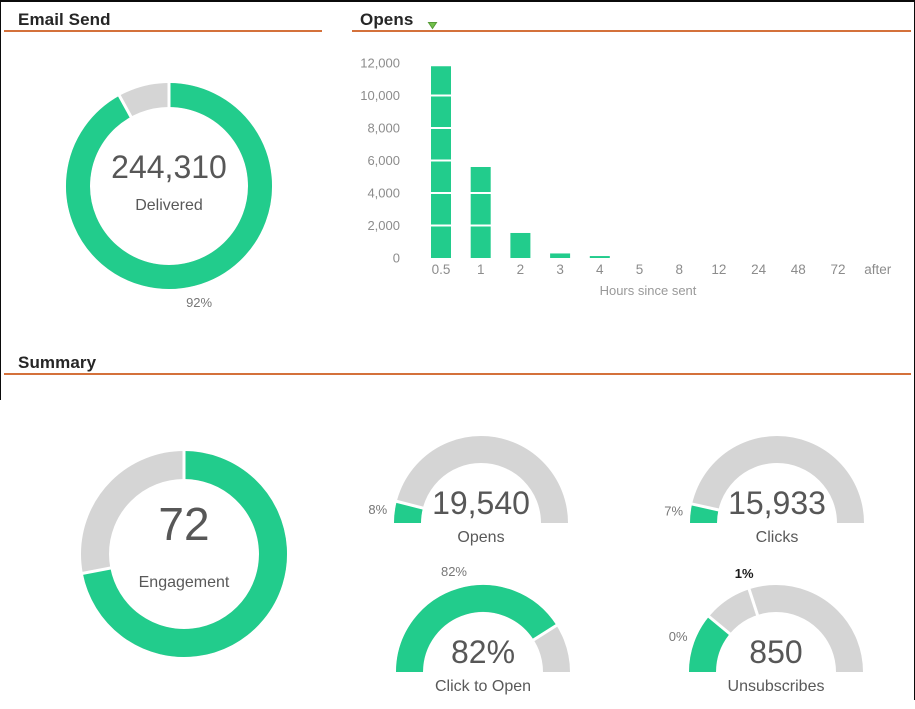  I want to click on y-tick-label: 10,000, so click(380, 95).